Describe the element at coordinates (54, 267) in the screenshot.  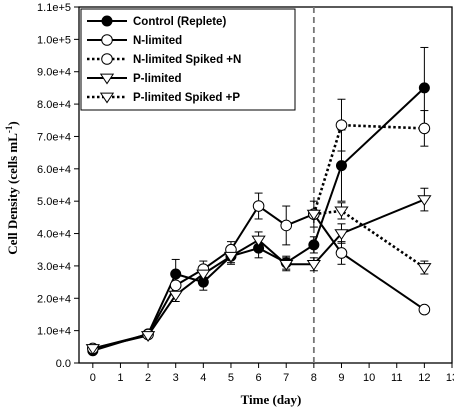
I see `y-tick-label: 3.0e+4` at that location.